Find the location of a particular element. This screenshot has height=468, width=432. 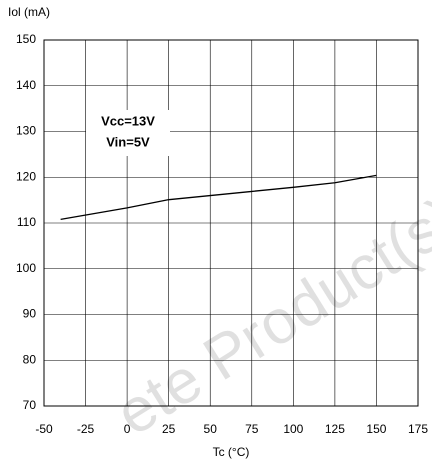

y-tick-label: 140 is located at coordinates (26, 85).